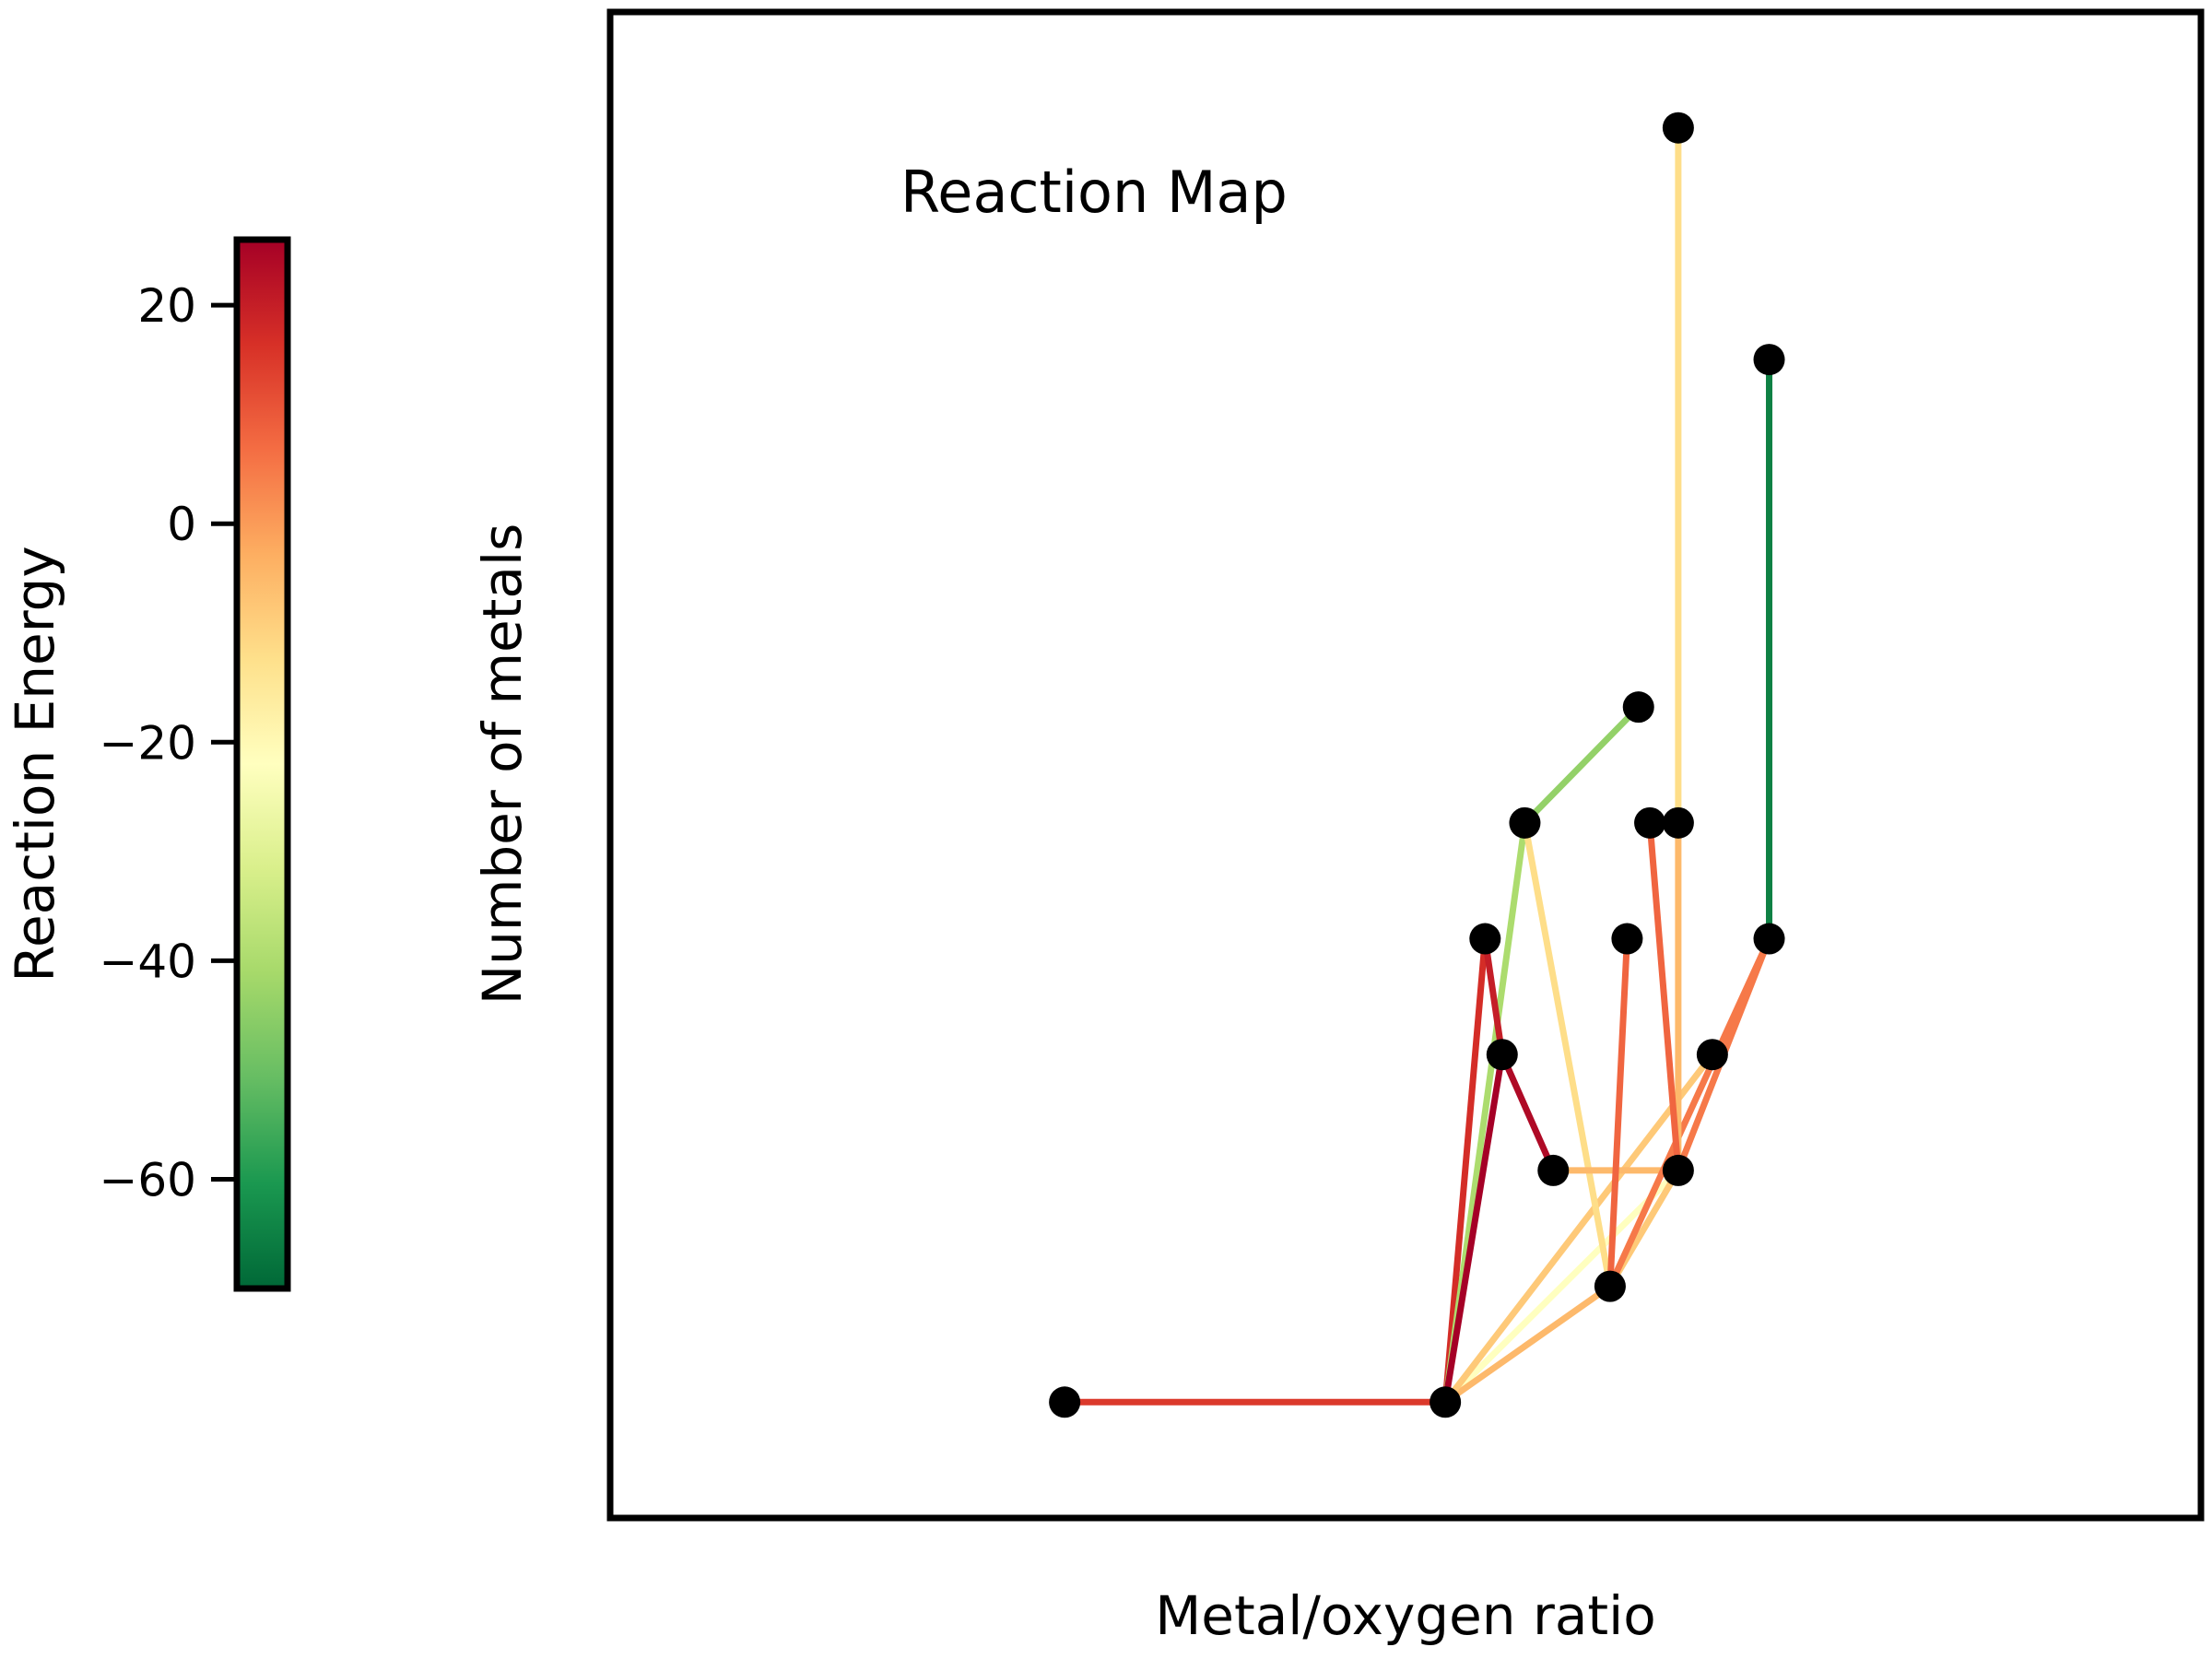  I want to click on compound-node-n11, so click(1650, 822).